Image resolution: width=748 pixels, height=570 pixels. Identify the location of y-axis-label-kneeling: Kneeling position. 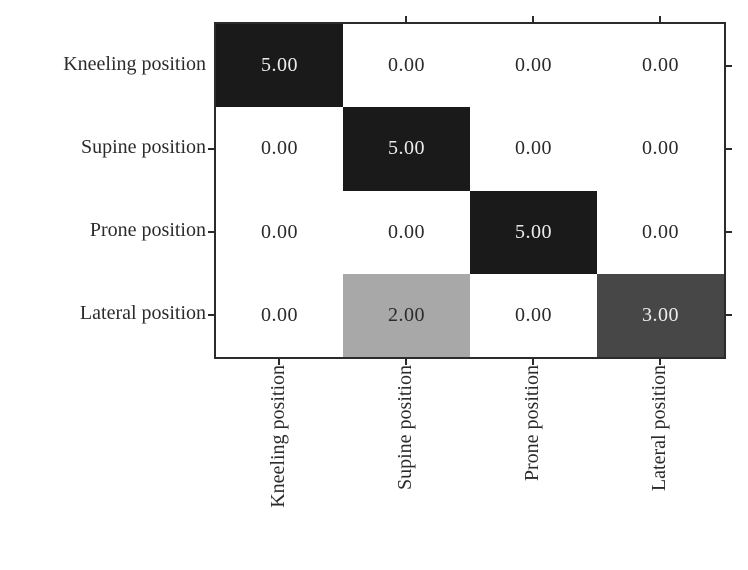
(134, 64).